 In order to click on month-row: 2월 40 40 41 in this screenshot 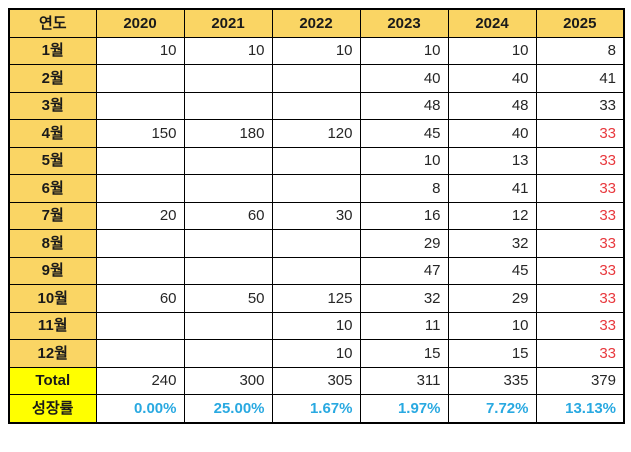, I will do `click(316, 78)`.